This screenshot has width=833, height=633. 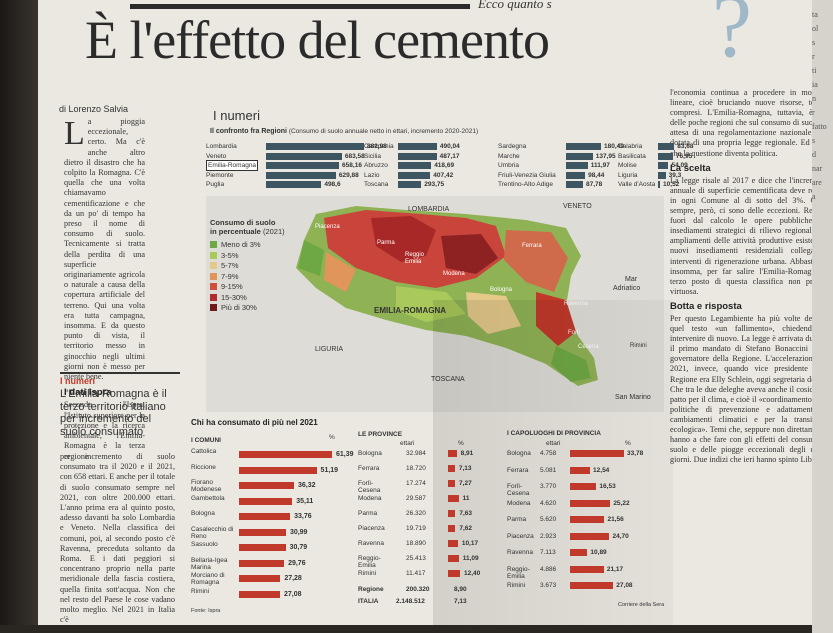 I want to click on city-rimini: Rimini, so click(x=638, y=346).